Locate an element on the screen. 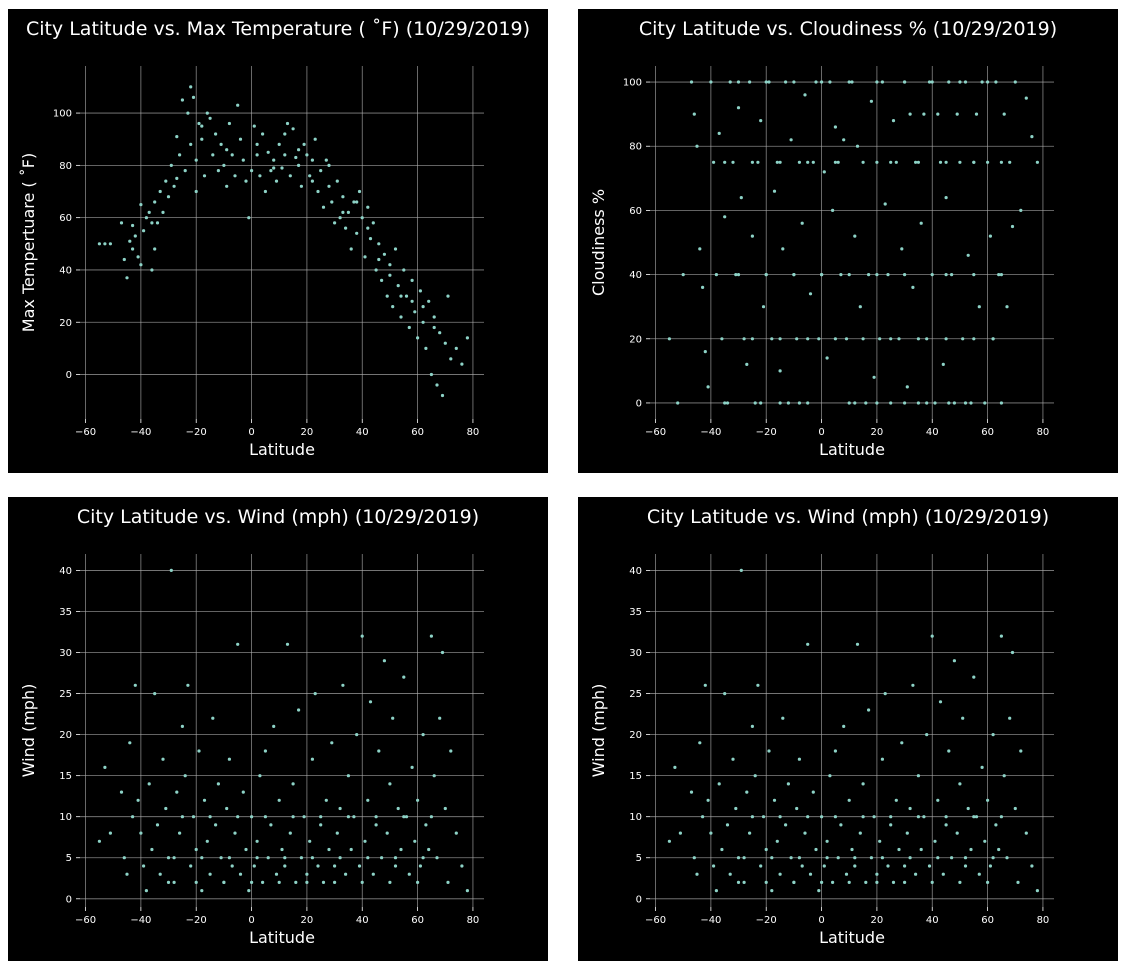 This screenshot has height=971, width=1128. y-tick-label: 5 is located at coordinates (639, 858).